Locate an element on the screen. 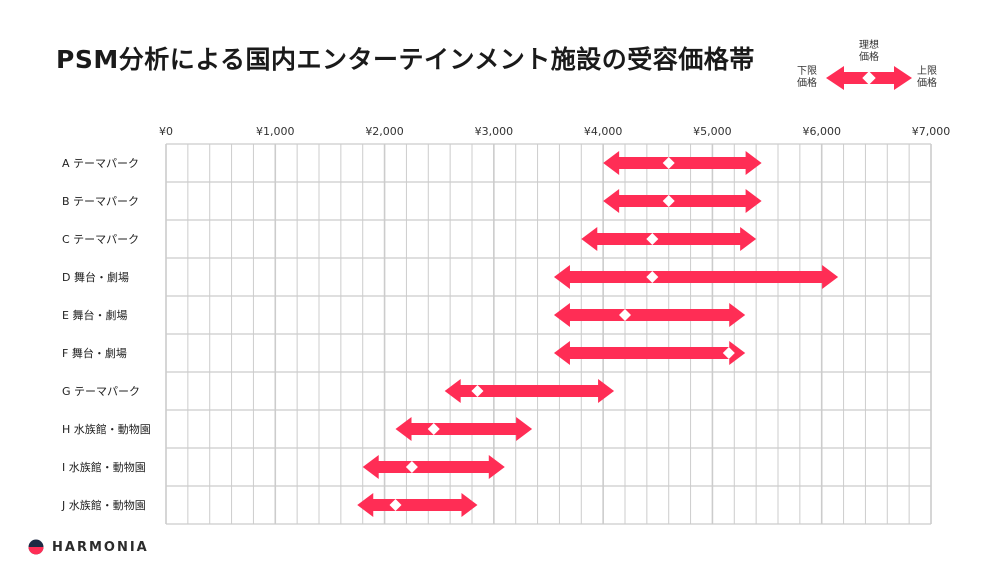 This screenshot has height=563, width=1000. category-label: F 舞台・劇場 is located at coordinates (94, 353).